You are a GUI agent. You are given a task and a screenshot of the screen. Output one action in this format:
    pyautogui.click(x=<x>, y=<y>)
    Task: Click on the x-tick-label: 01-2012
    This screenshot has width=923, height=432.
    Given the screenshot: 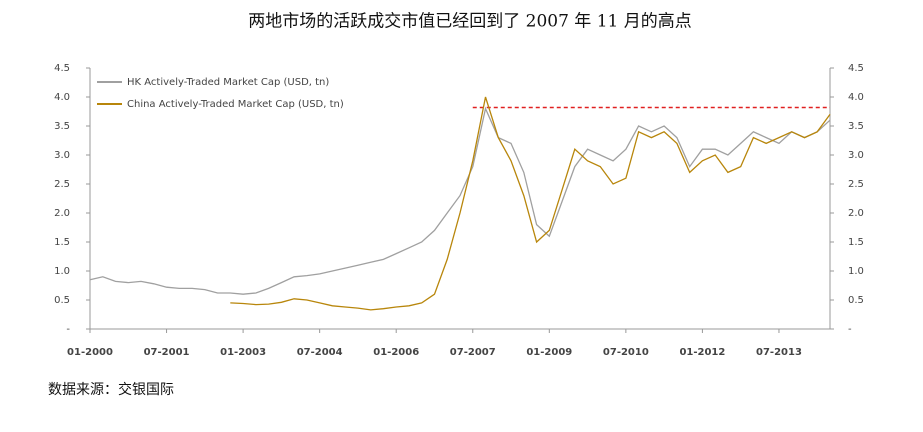 What is the action you would take?
    pyautogui.click(x=702, y=352)
    